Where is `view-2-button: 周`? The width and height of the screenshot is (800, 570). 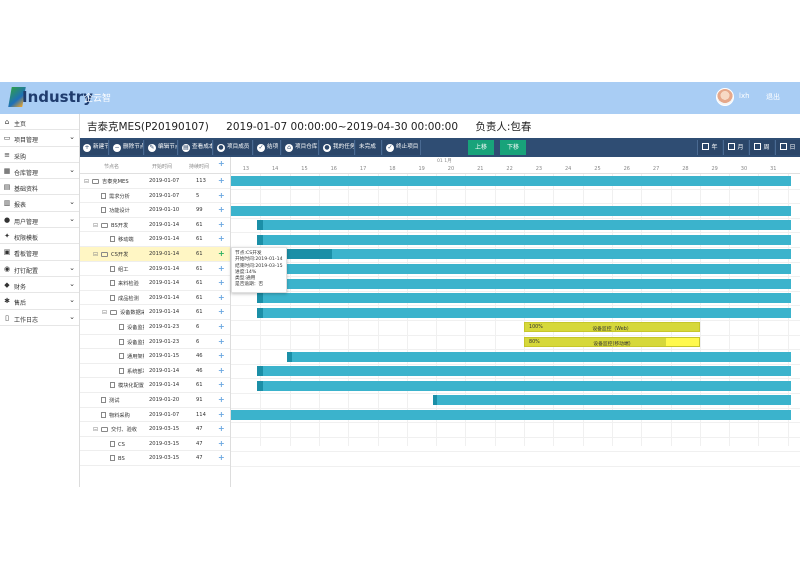 view-2-button: 周 is located at coordinates (761, 147).